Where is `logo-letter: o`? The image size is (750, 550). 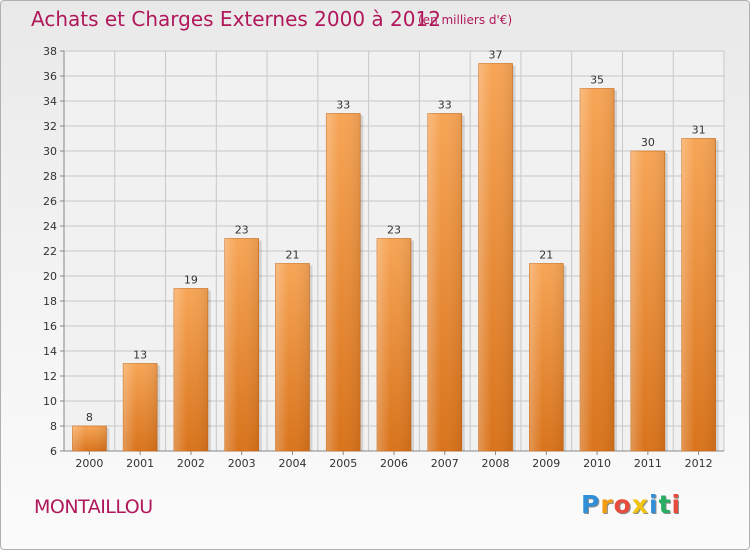
logo-letter: o is located at coordinates (622, 504).